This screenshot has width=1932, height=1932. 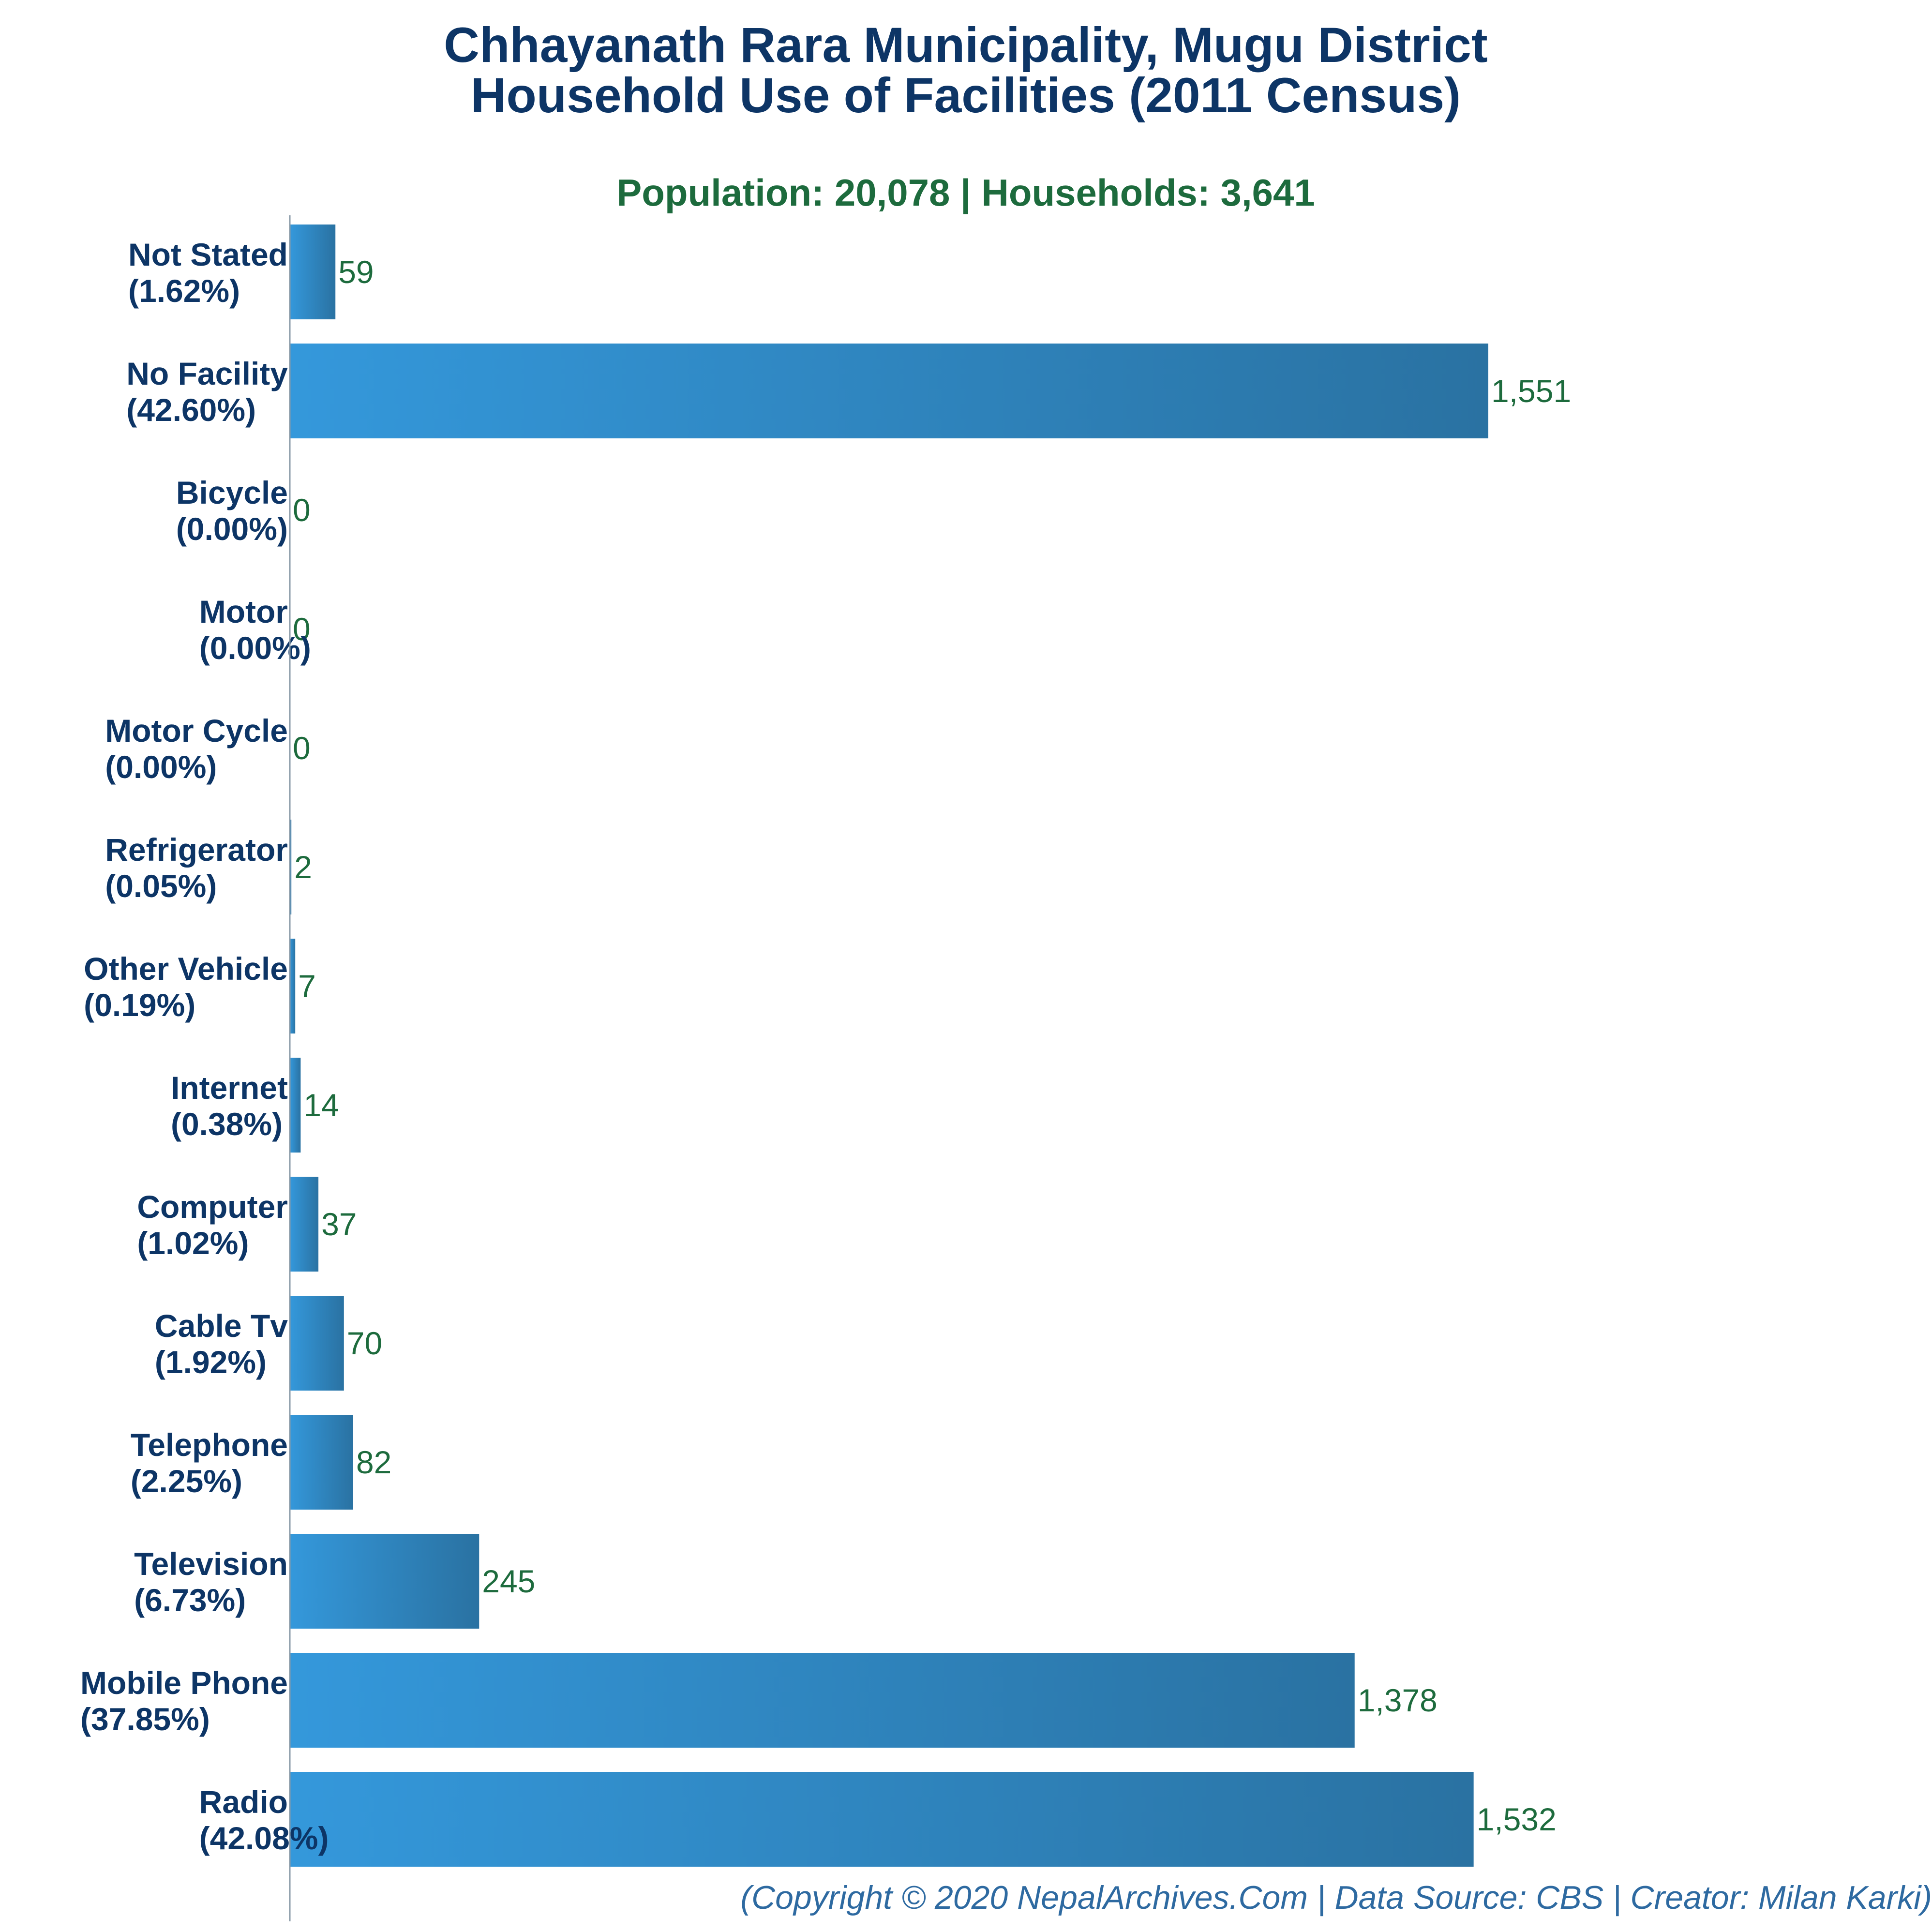 I want to click on bar-not-stated, so click(x=313, y=272).